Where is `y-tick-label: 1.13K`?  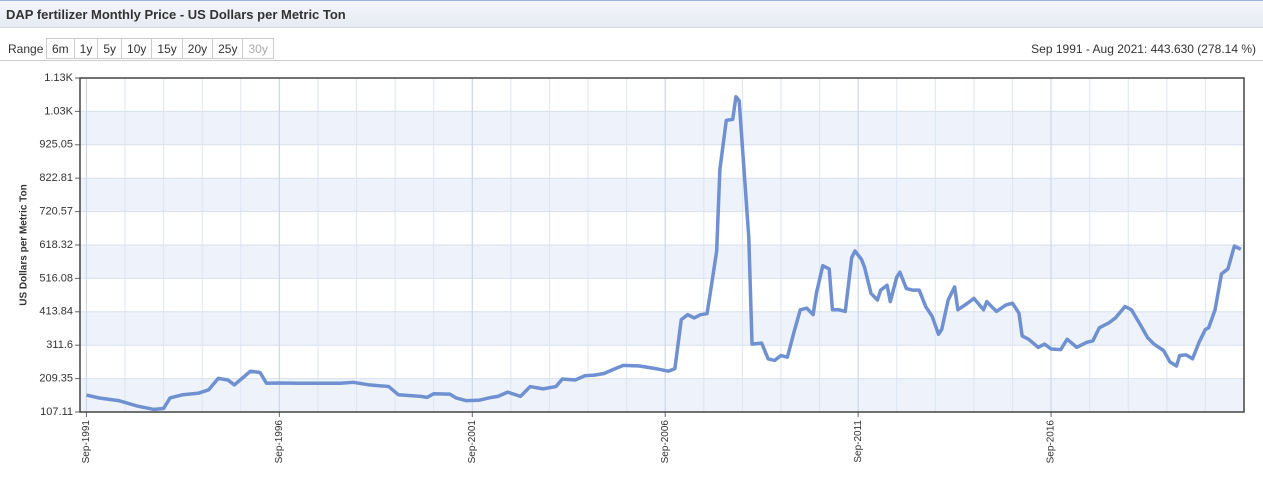 y-tick-label: 1.13K is located at coordinates (58, 78).